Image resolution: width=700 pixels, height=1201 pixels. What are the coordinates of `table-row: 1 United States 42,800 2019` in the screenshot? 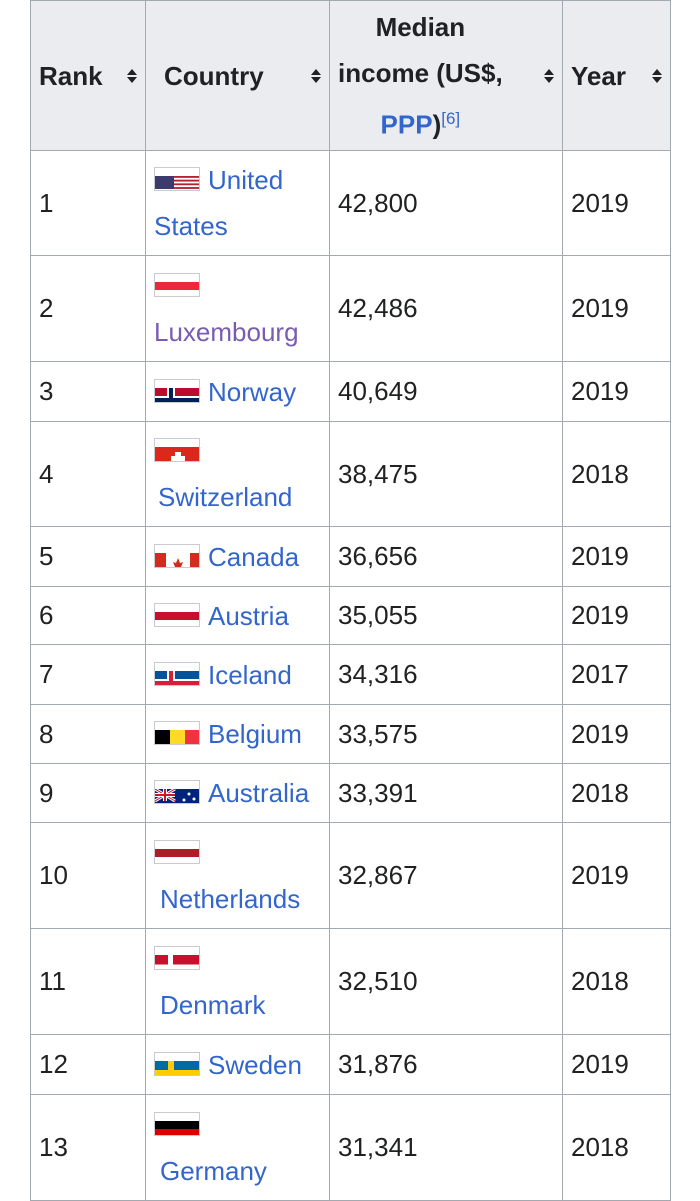 It's located at (350, 203).